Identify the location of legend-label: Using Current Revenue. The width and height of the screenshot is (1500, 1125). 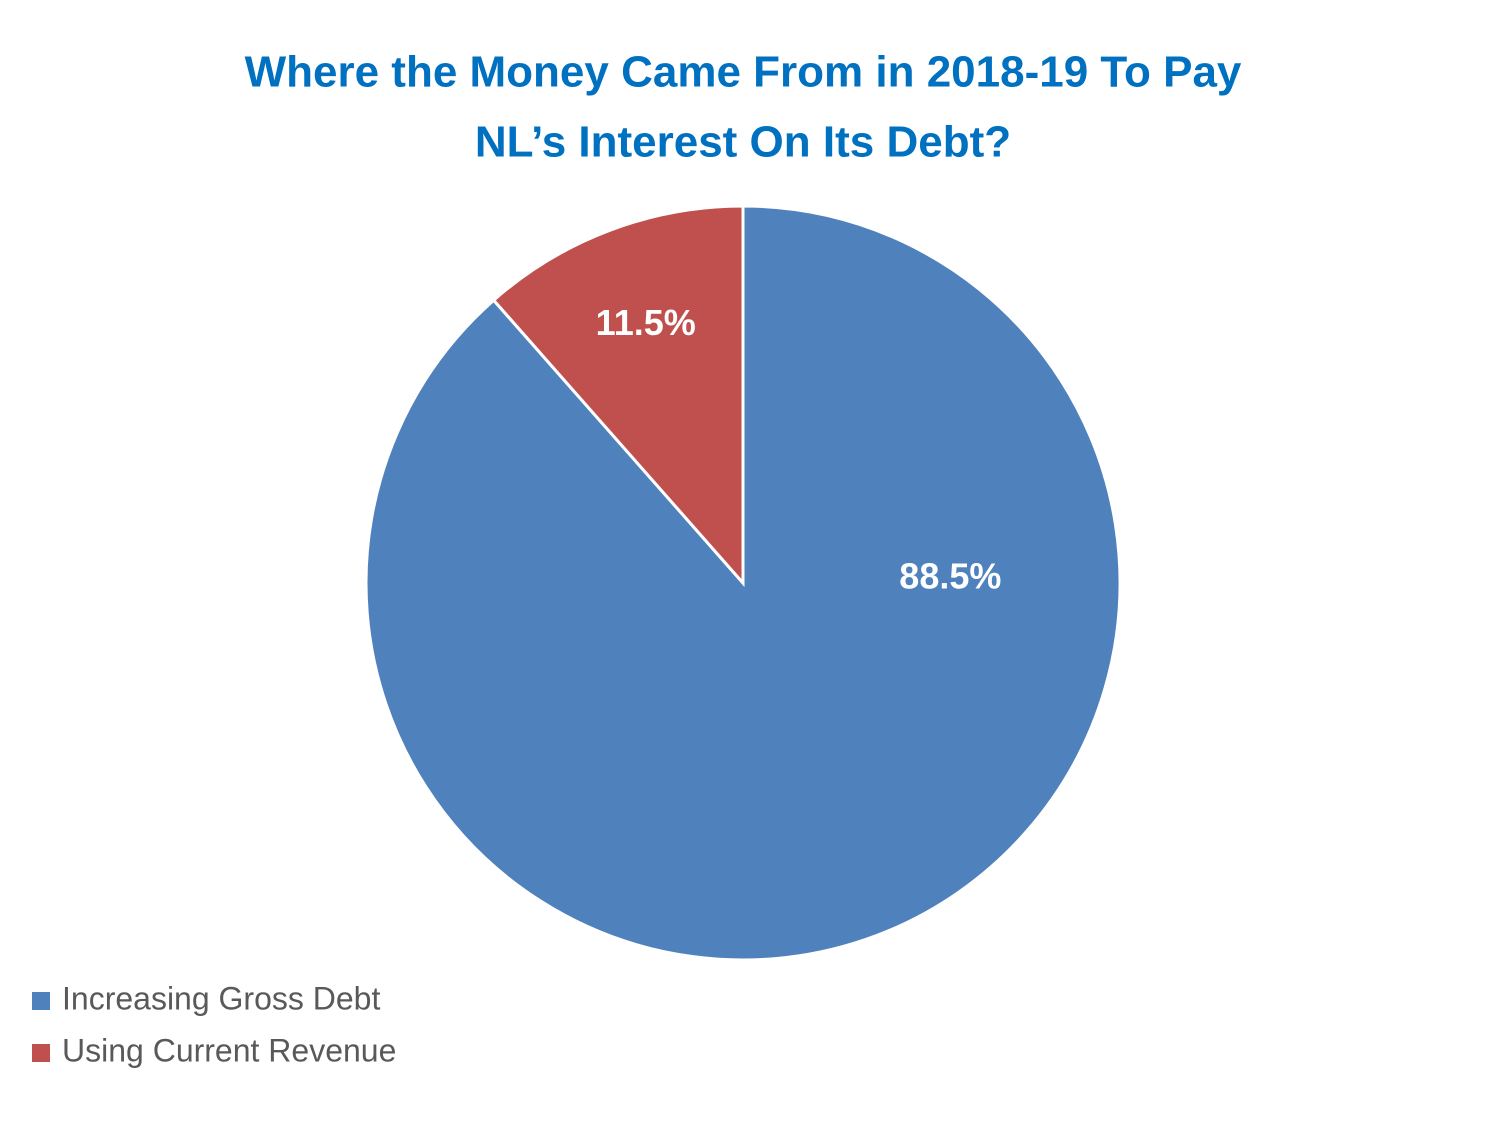
(229, 1050).